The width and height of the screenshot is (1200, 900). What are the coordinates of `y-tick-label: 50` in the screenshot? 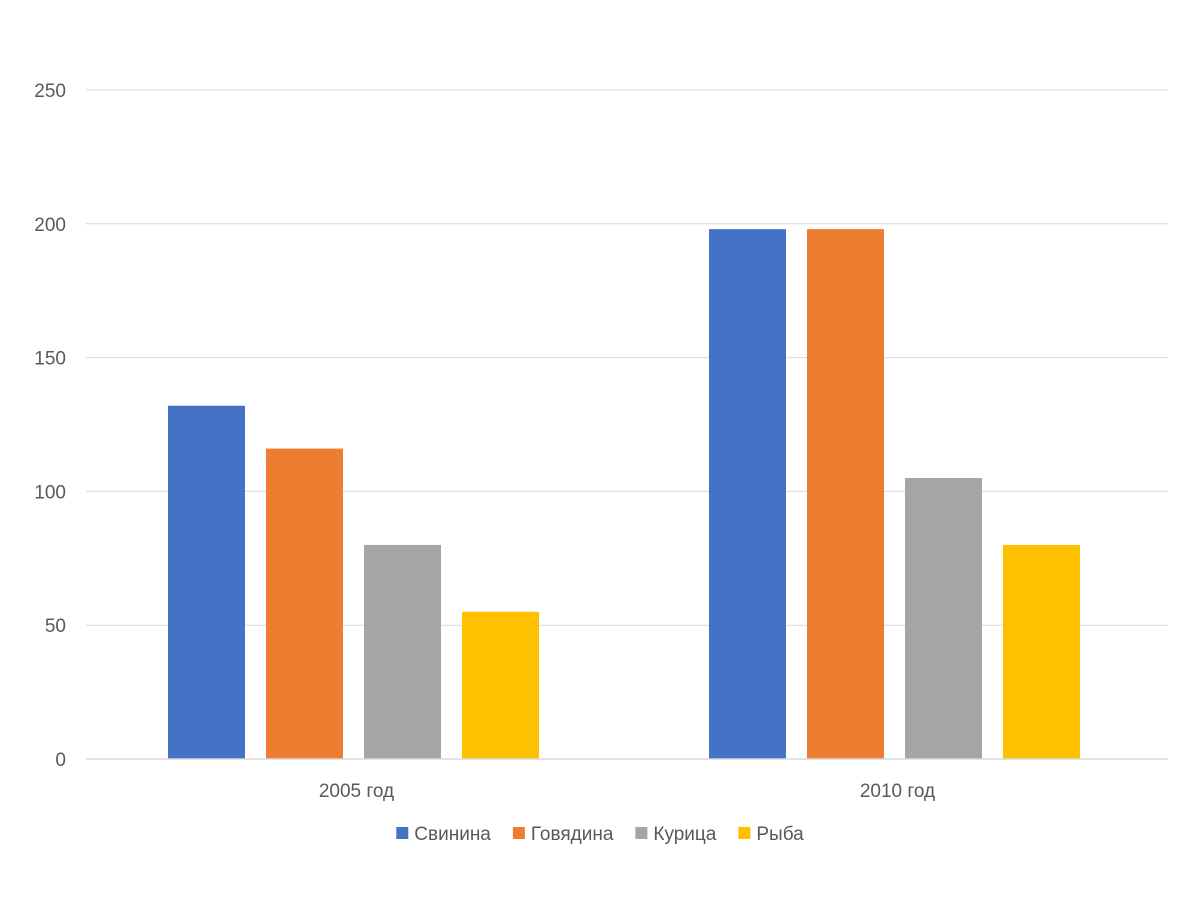 It's located at (55, 626).